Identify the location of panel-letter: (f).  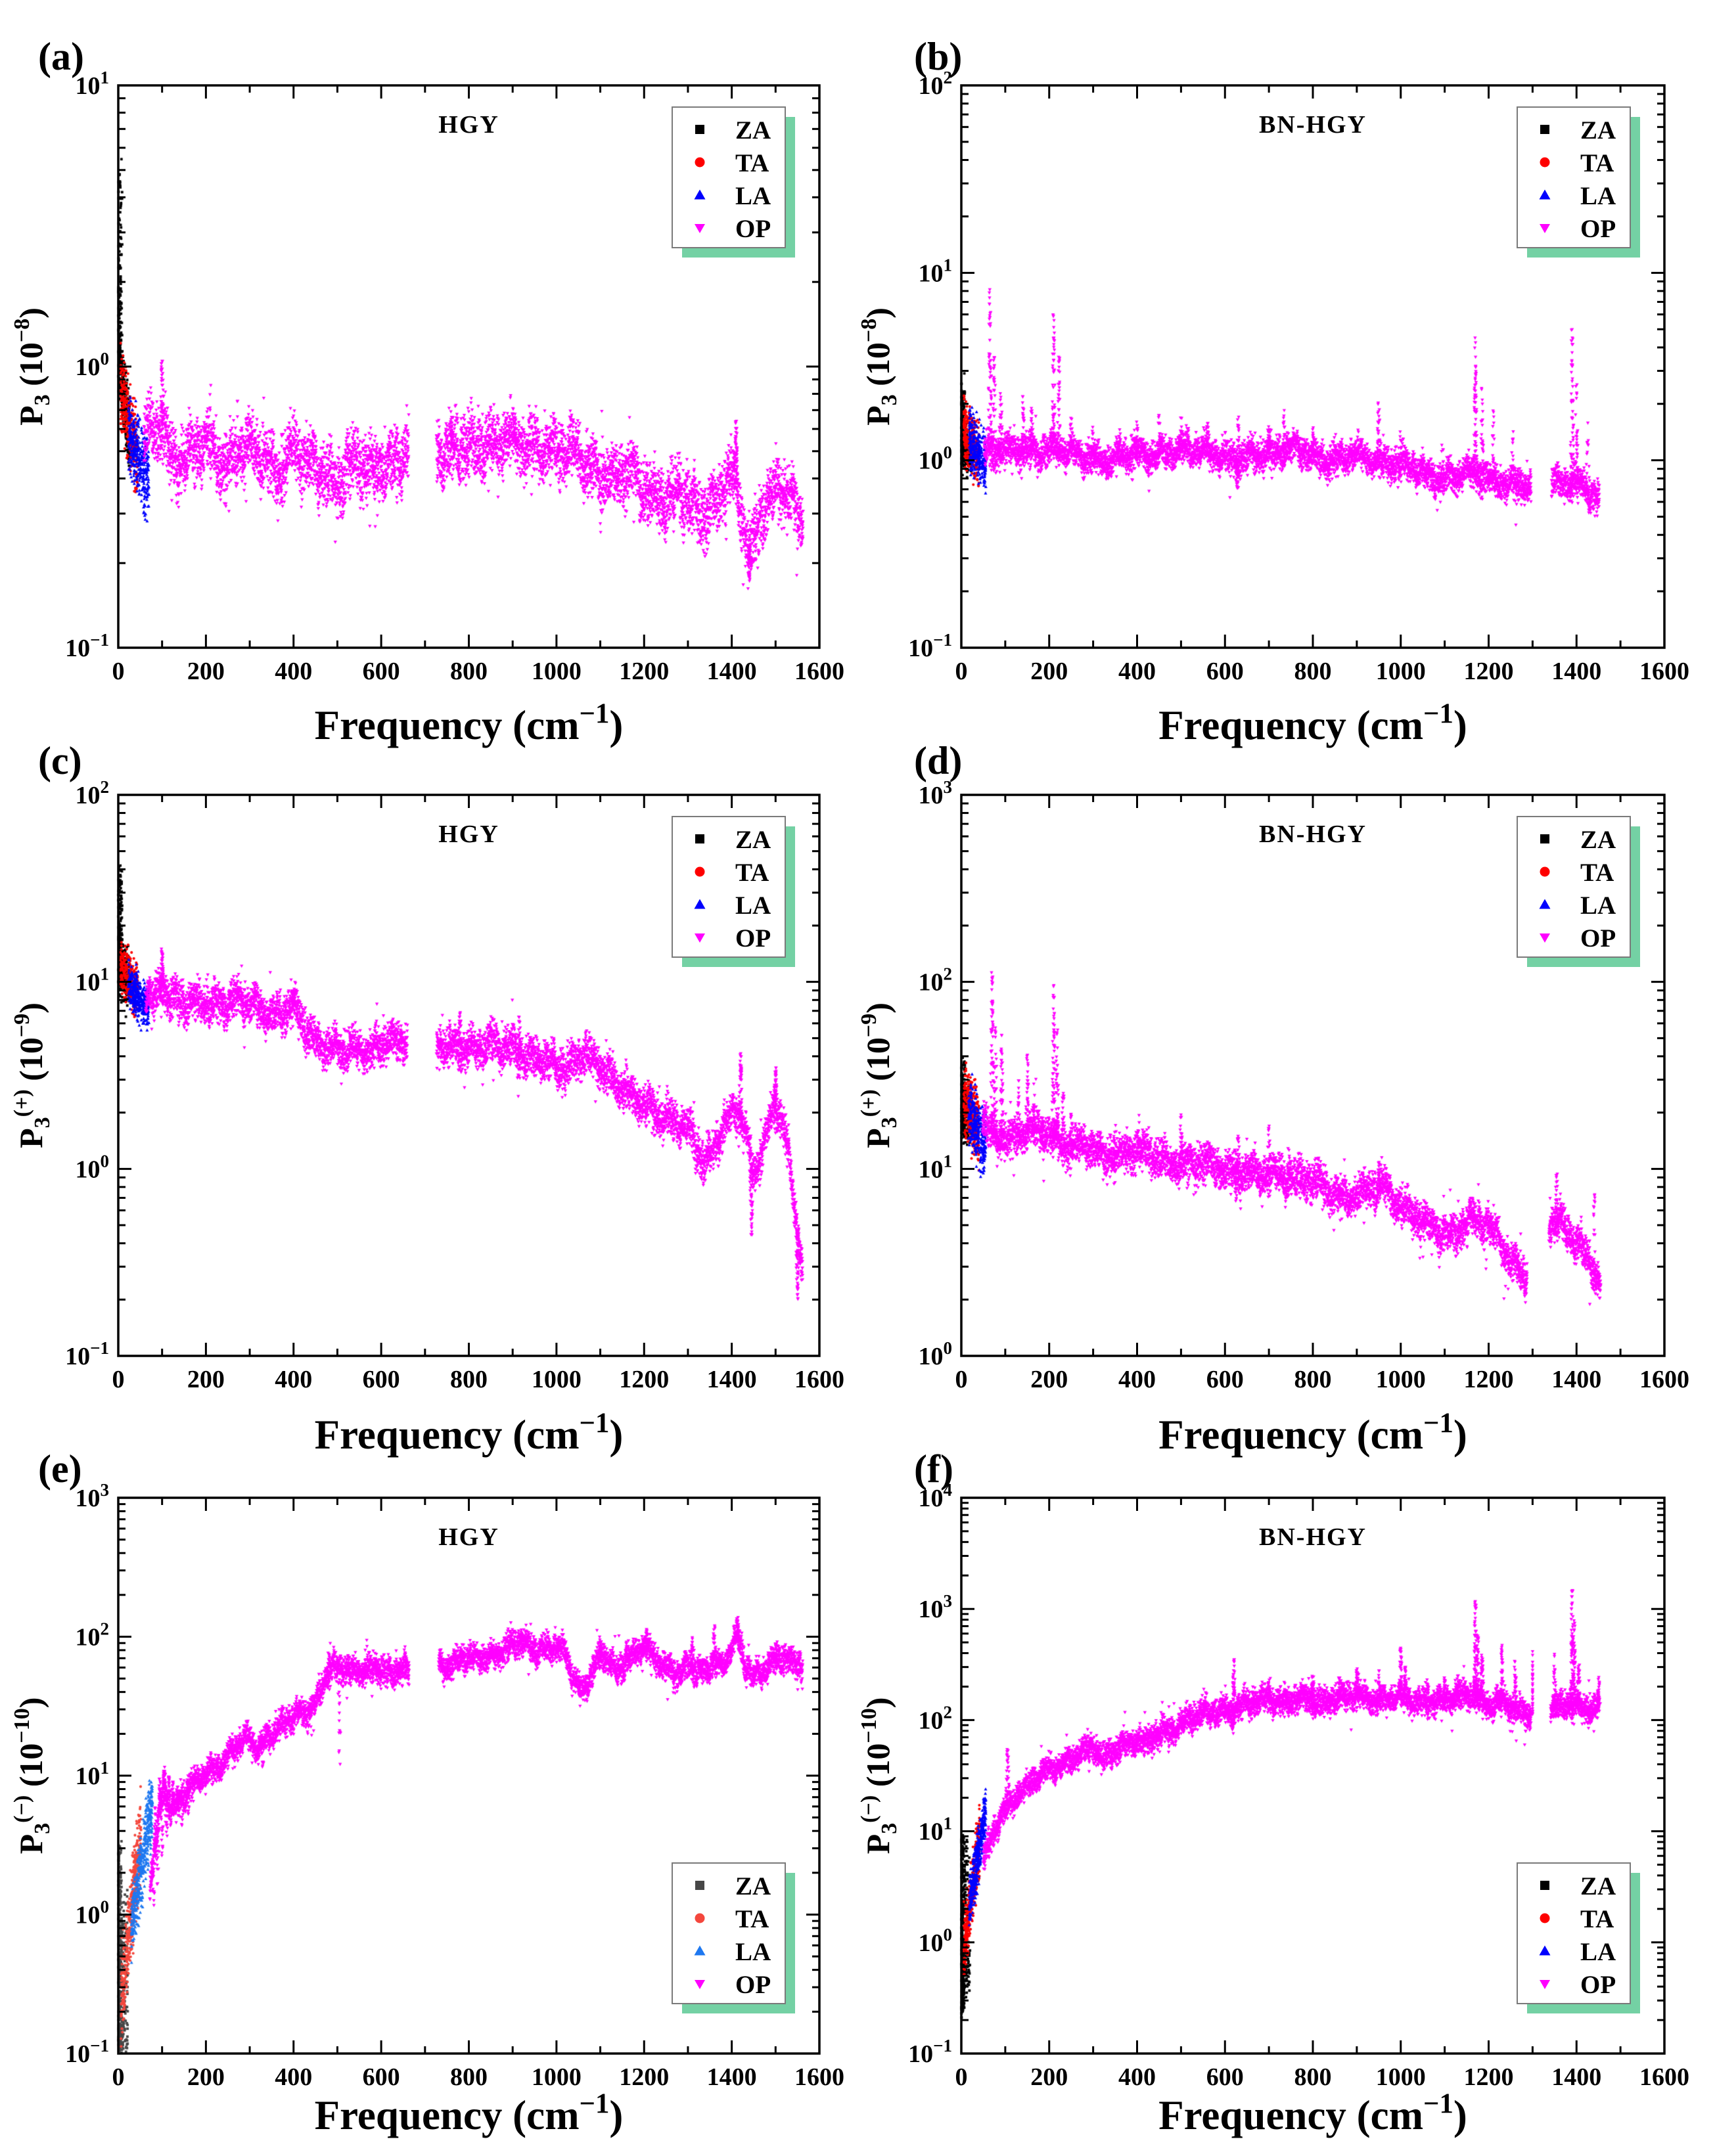
(934, 1469).